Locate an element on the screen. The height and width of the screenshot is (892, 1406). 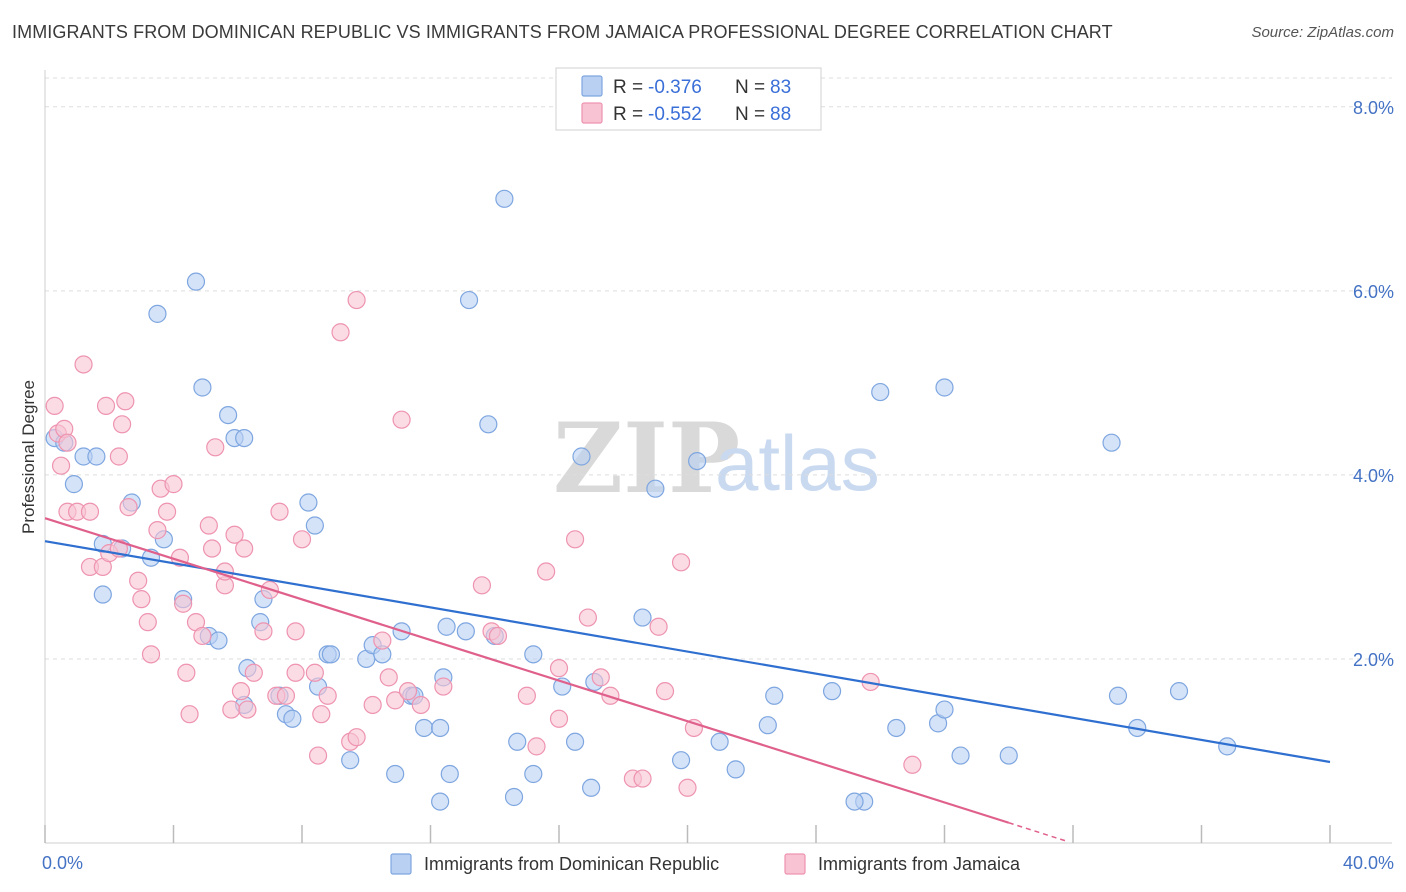
x-tick-label-max: 40.0% is located at coordinates (1368, 863).